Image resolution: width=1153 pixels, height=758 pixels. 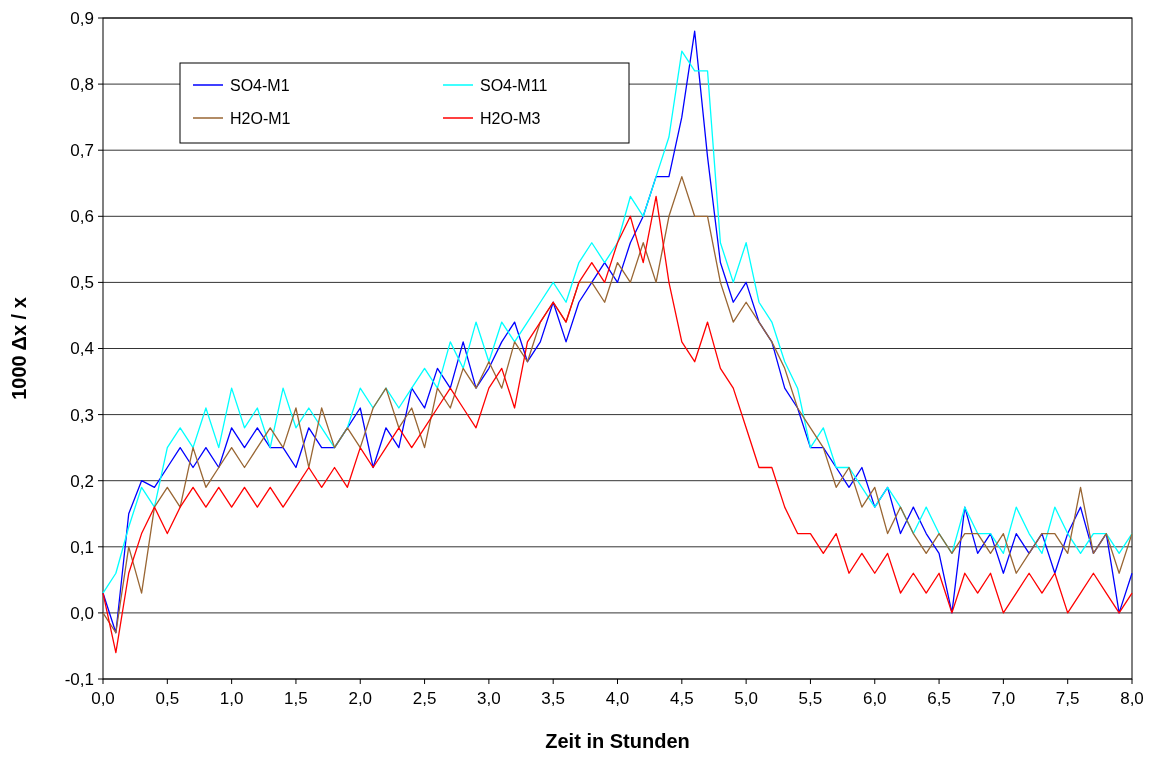 I want to click on x-axis-title: Zeit in Stunden, so click(x=617, y=741).